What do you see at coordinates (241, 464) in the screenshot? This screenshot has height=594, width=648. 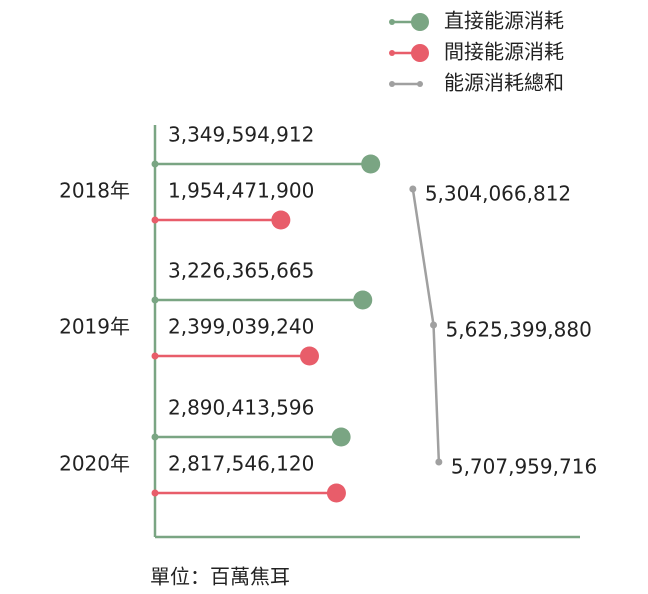 I see `value-label: 2,817,546,120` at bounding box center [241, 464].